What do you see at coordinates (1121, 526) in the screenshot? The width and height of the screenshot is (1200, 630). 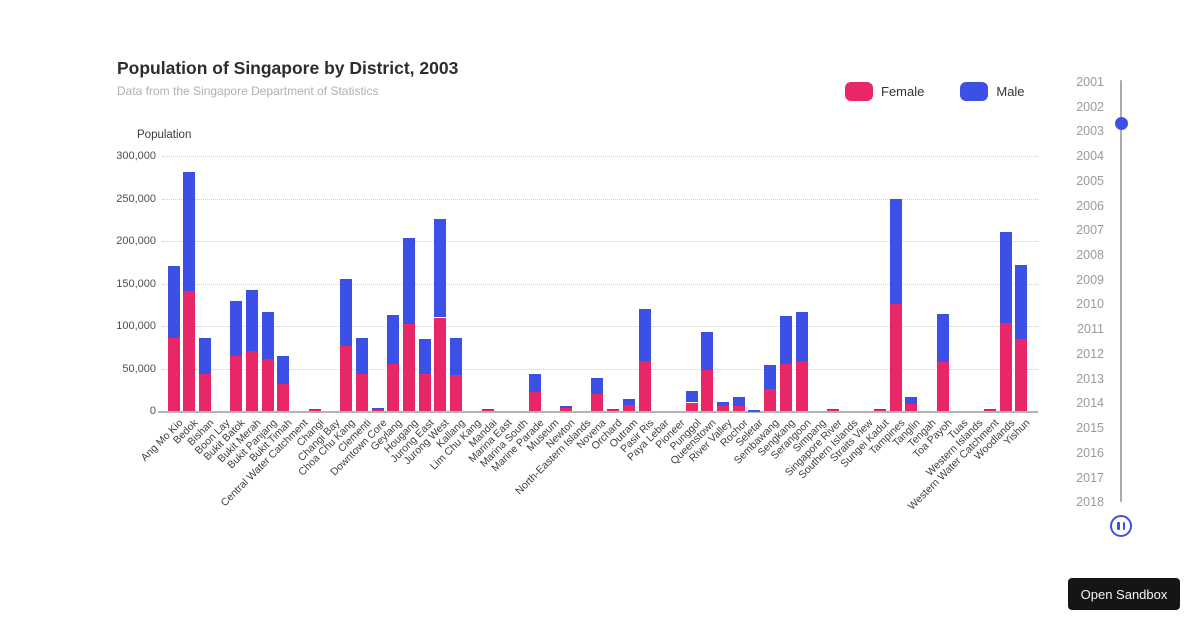 I see `pause-button` at bounding box center [1121, 526].